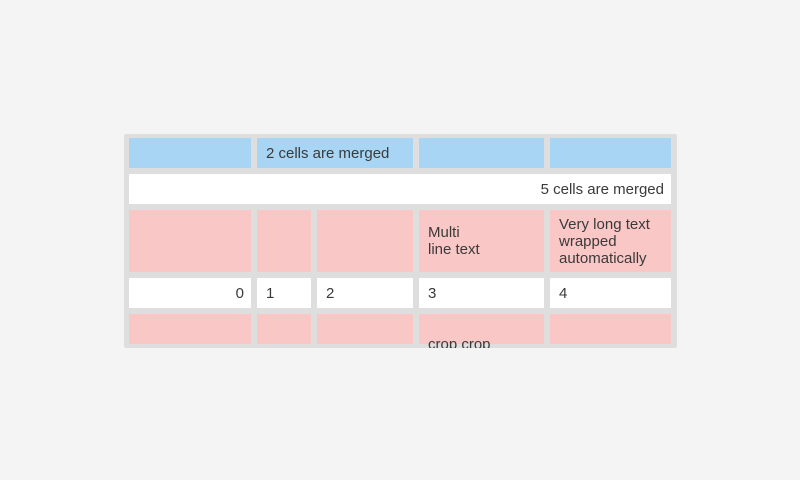 This screenshot has width=800, height=480. I want to click on cell-wrapped-text: Very long text wrapped automatically, so click(610, 241).